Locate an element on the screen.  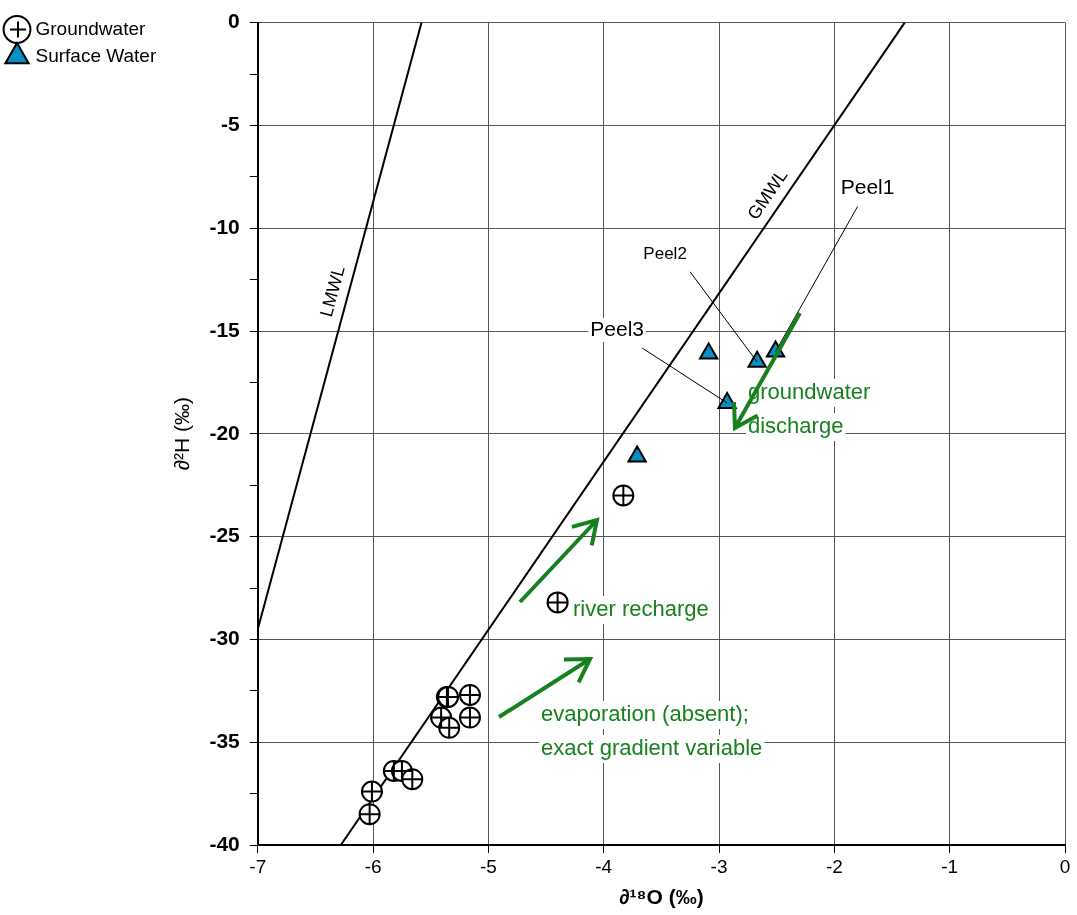
annotation: Peel3 is located at coordinates (617, 328).